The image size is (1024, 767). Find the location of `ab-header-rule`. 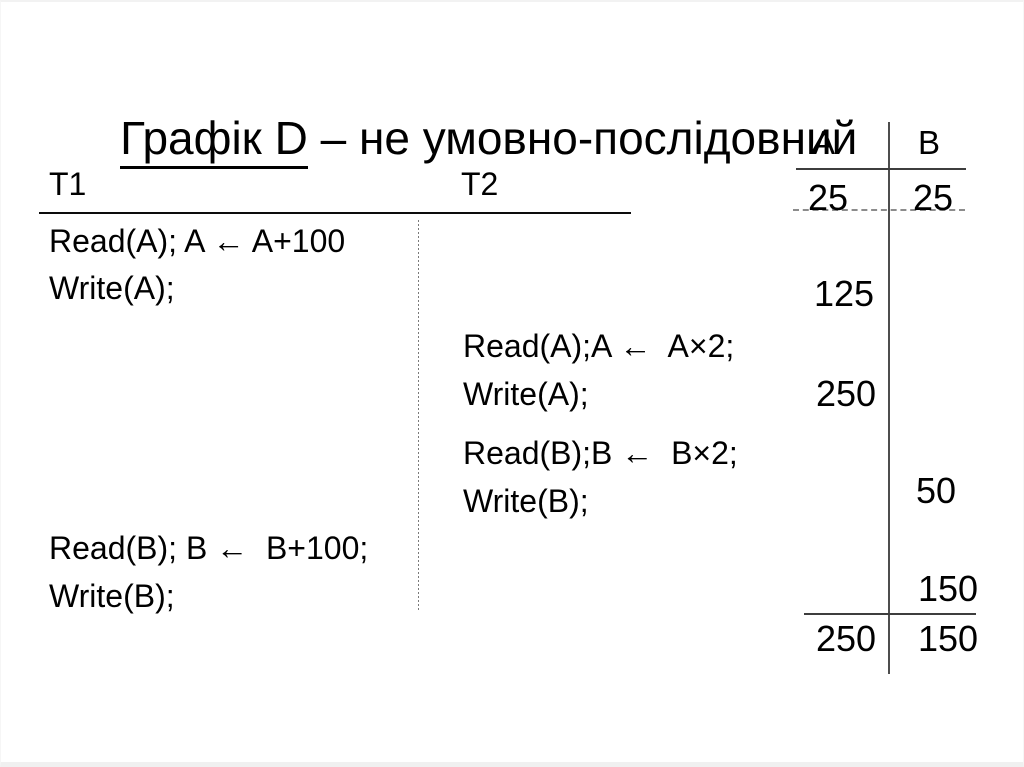

ab-header-rule is located at coordinates (881, 169).